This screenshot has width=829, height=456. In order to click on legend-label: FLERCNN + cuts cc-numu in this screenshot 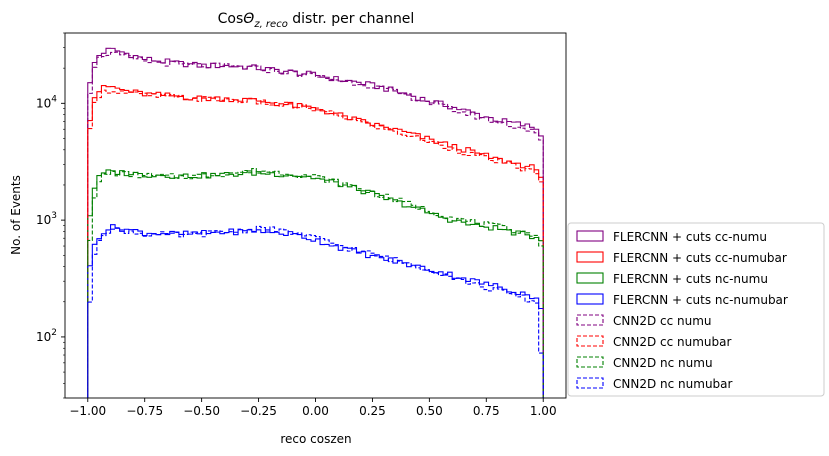, I will do `click(690, 237)`.